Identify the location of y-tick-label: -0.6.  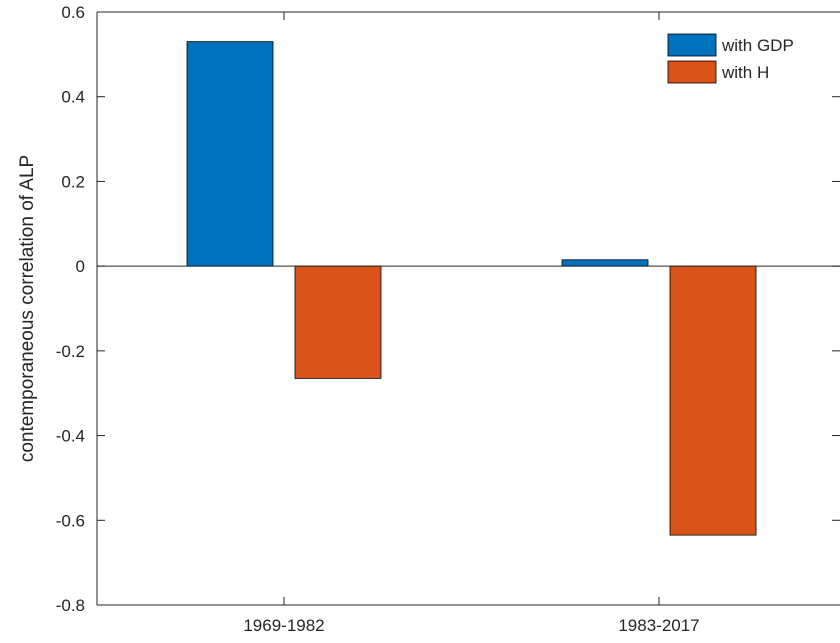
(70, 520).